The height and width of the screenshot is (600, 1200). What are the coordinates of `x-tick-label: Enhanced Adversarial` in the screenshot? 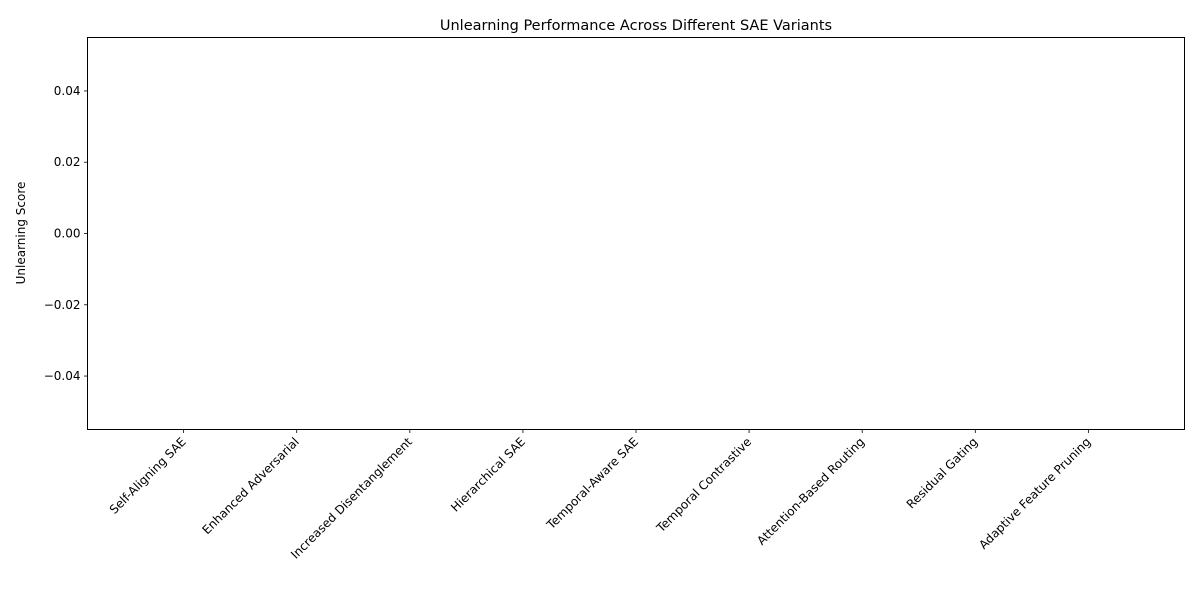 It's located at (250, 486).